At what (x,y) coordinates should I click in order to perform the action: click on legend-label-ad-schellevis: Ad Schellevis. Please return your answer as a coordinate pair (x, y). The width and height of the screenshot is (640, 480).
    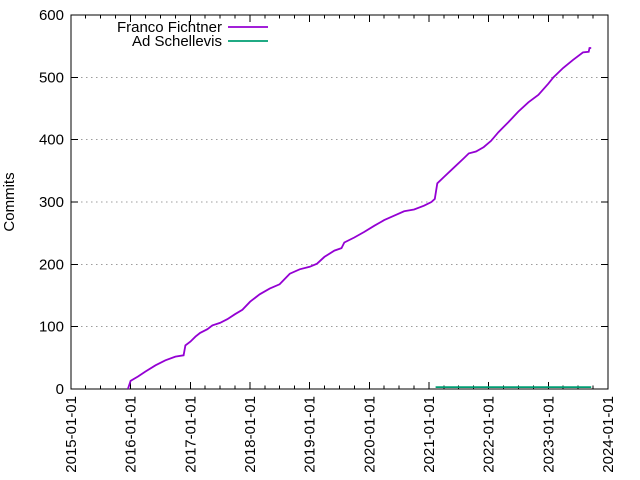
    Looking at the image, I should click on (177, 41).